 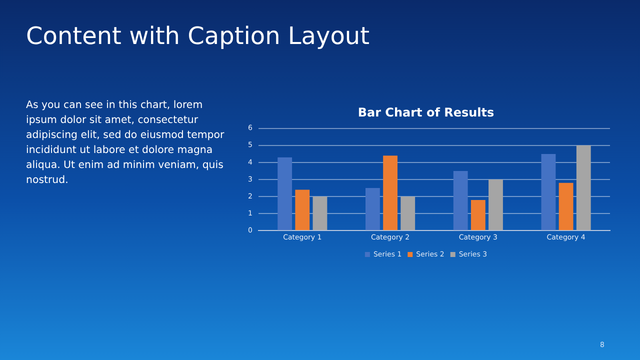 I want to click on text: As you can see in this chart, lorem ipsum dolor sit amet, consectetur adipiscing elit, sed do eiusmod tempor incididunt ut labore et dolore magna aliqua. Ut enim ad minim veniam, quis nostrud., so click(x=126, y=143).